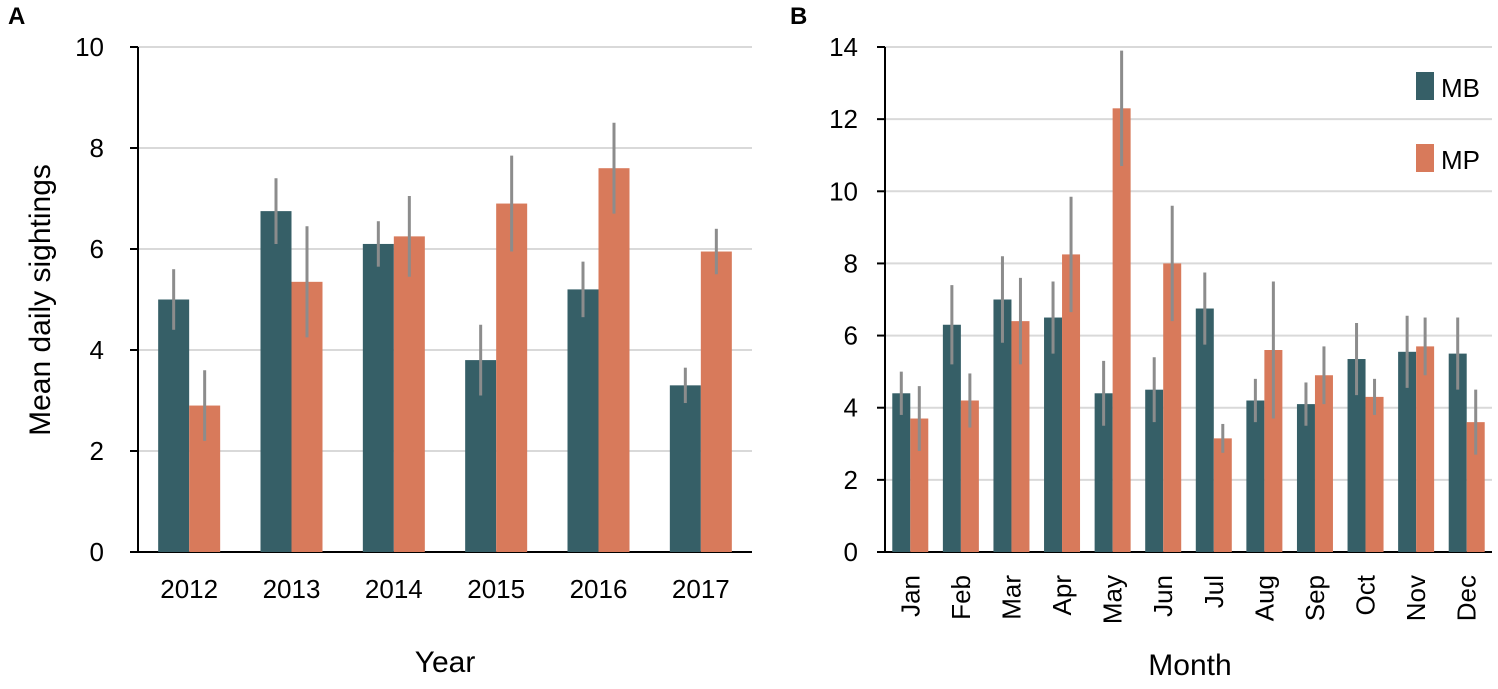  I want to click on bar-mb-dec, so click(1457, 452).